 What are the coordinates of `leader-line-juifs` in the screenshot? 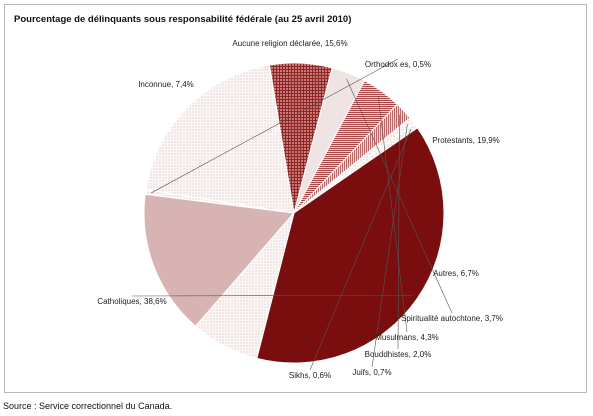 It's located at (389, 246).